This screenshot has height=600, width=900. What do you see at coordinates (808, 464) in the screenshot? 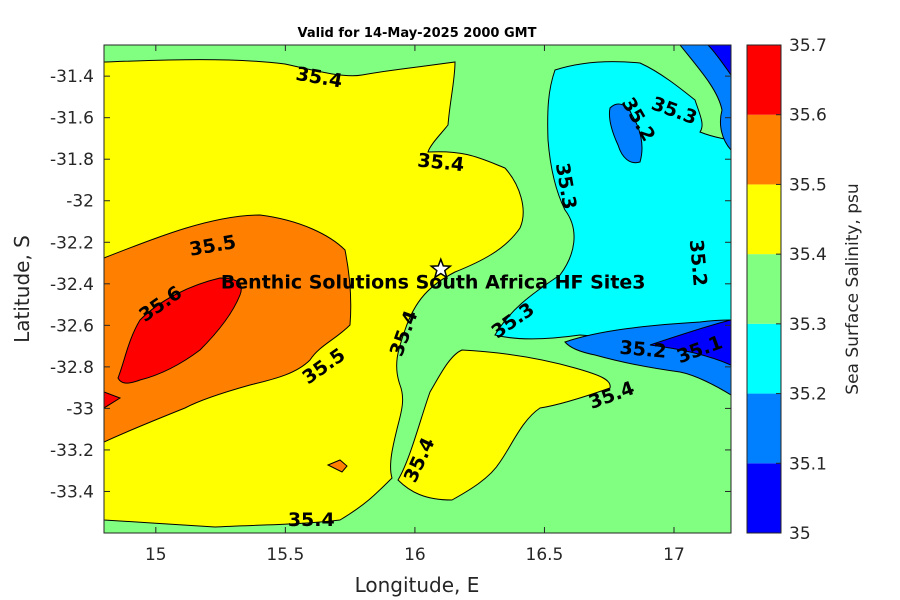
I see `colorbar-tick-label: 35.1` at bounding box center [808, 464].